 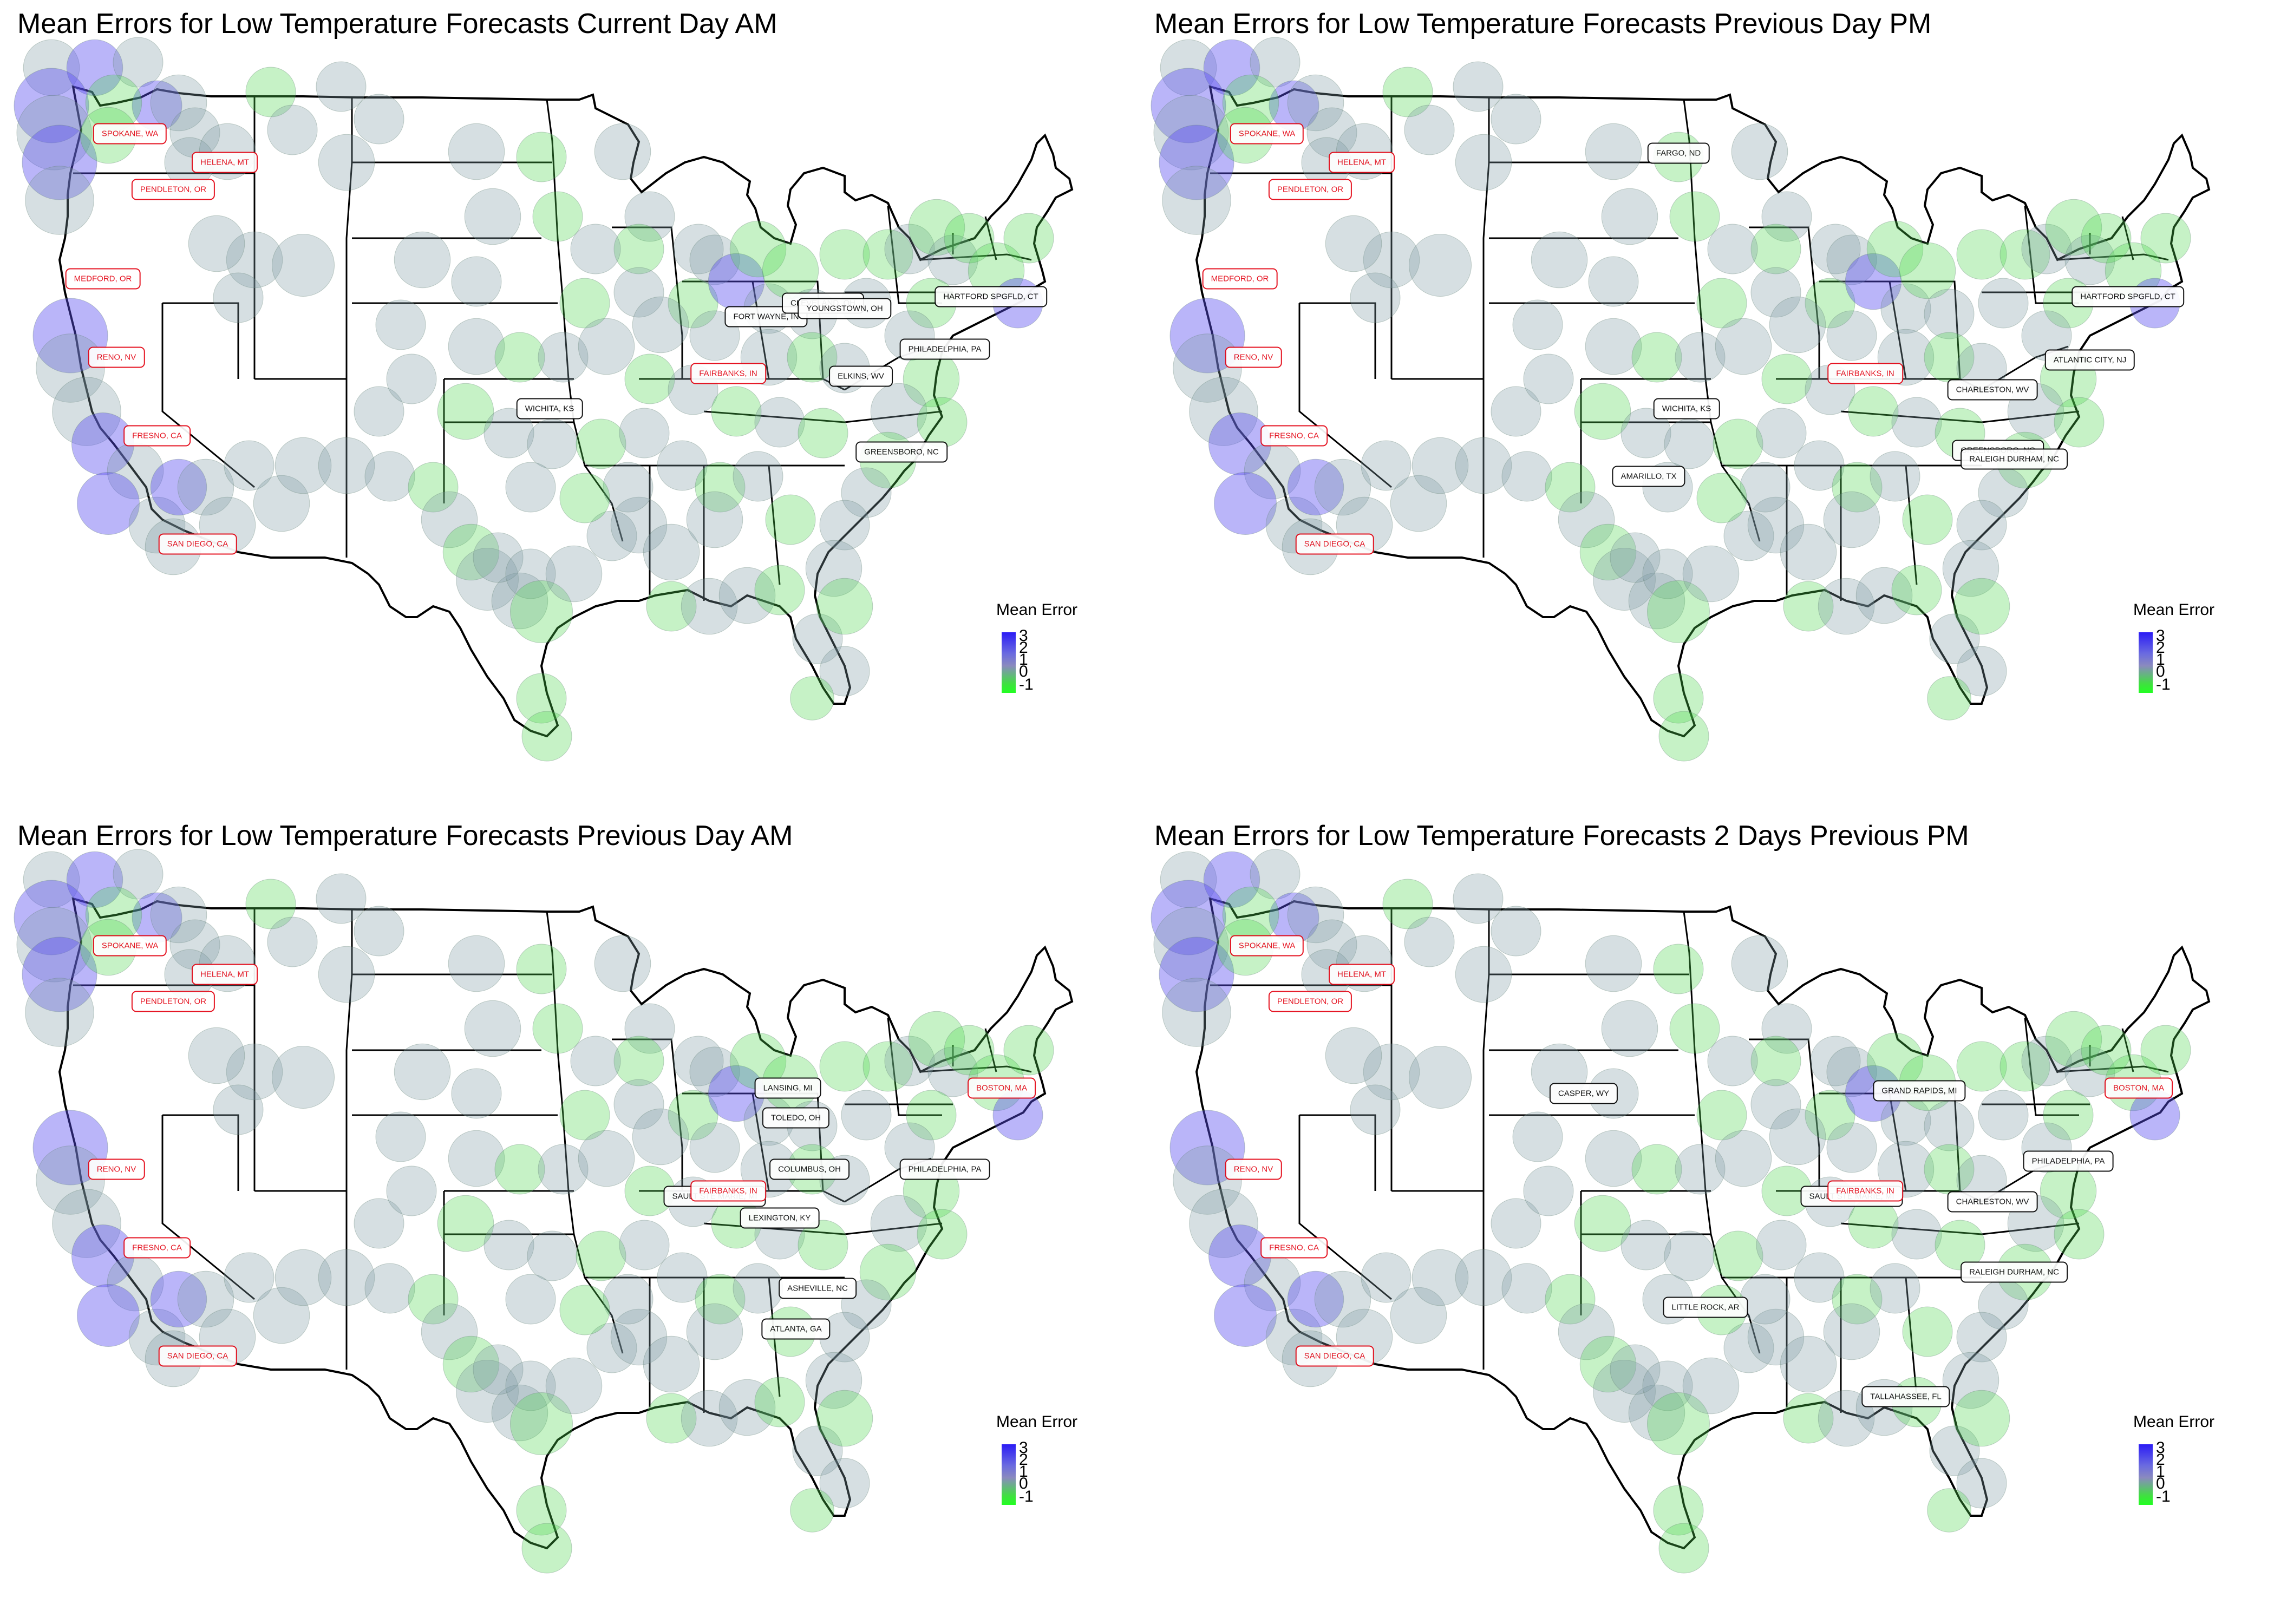 What do you see at coordinates (1310, 189) in the screenshot?
I see `station-label: PENDLETON, OR` at bounding box center [1310, 189].